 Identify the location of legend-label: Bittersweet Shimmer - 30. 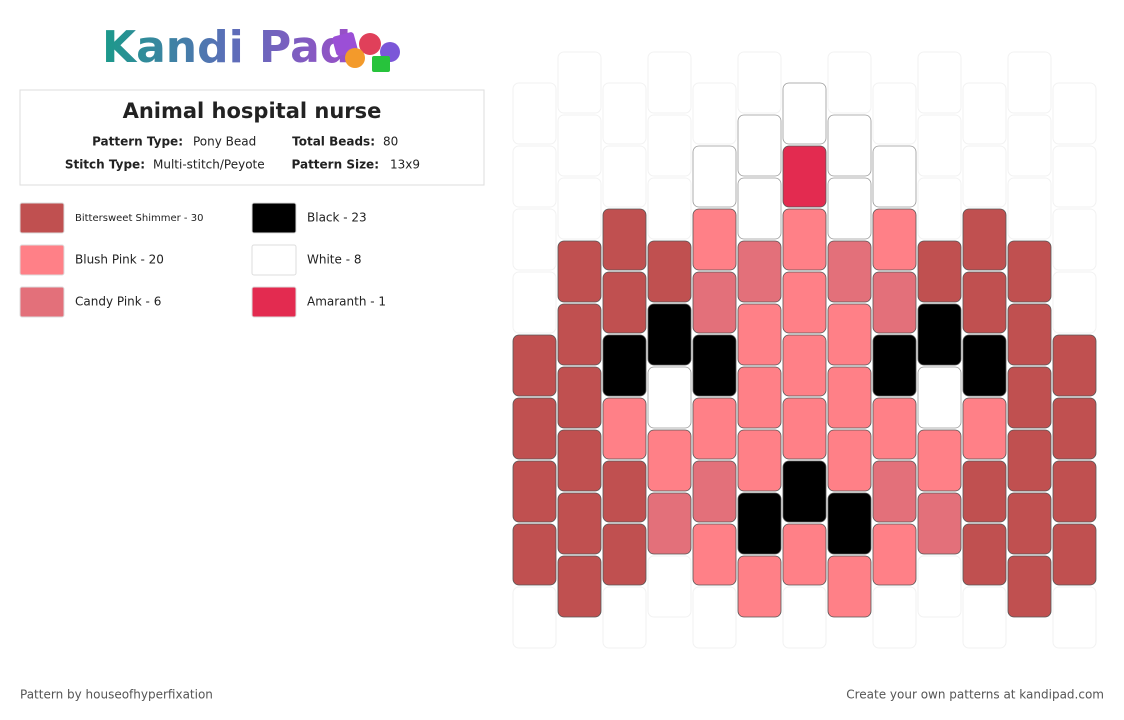
(139, 218).